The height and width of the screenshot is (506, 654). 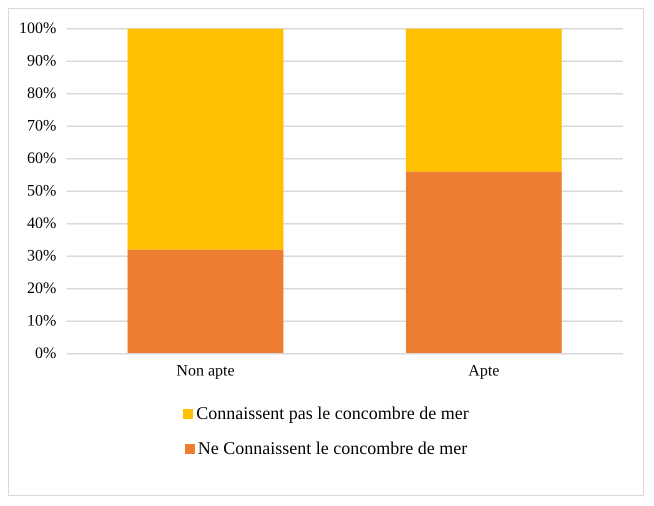 I want to click on legend-label: Connaissent pas le concombre de mer, so click(x=332, y=413).